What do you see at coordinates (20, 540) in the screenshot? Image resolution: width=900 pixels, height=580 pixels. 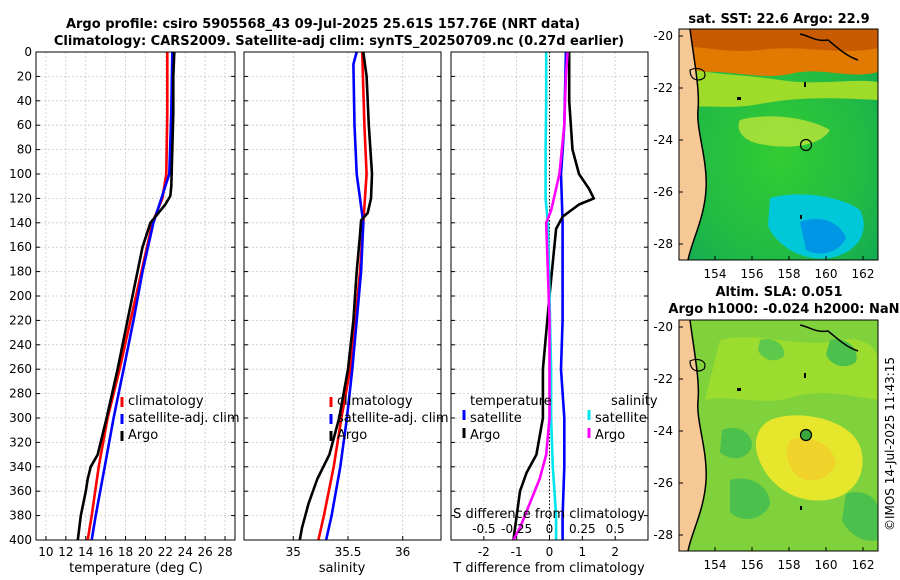 I see `y-tick-label: 400` at bounding box center [20, 540].